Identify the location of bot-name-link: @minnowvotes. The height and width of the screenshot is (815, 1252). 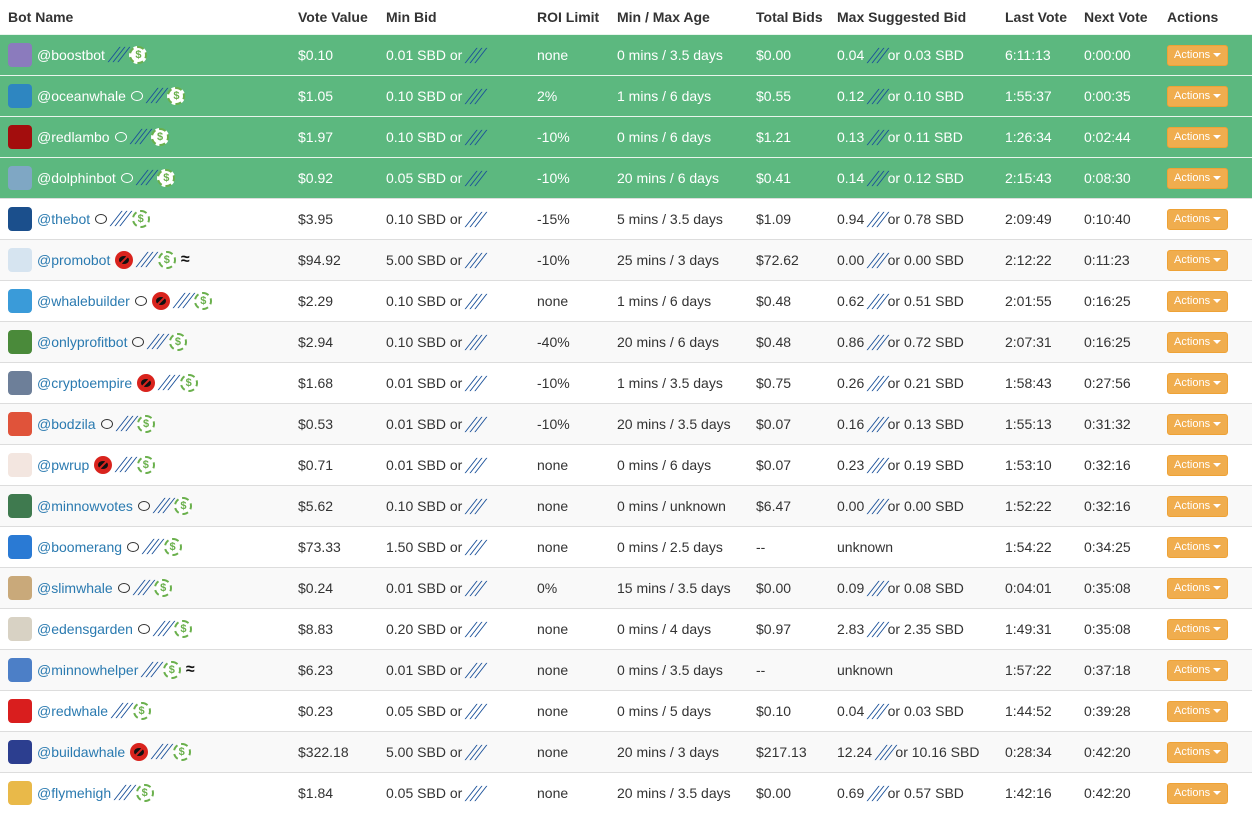
(85, 506).